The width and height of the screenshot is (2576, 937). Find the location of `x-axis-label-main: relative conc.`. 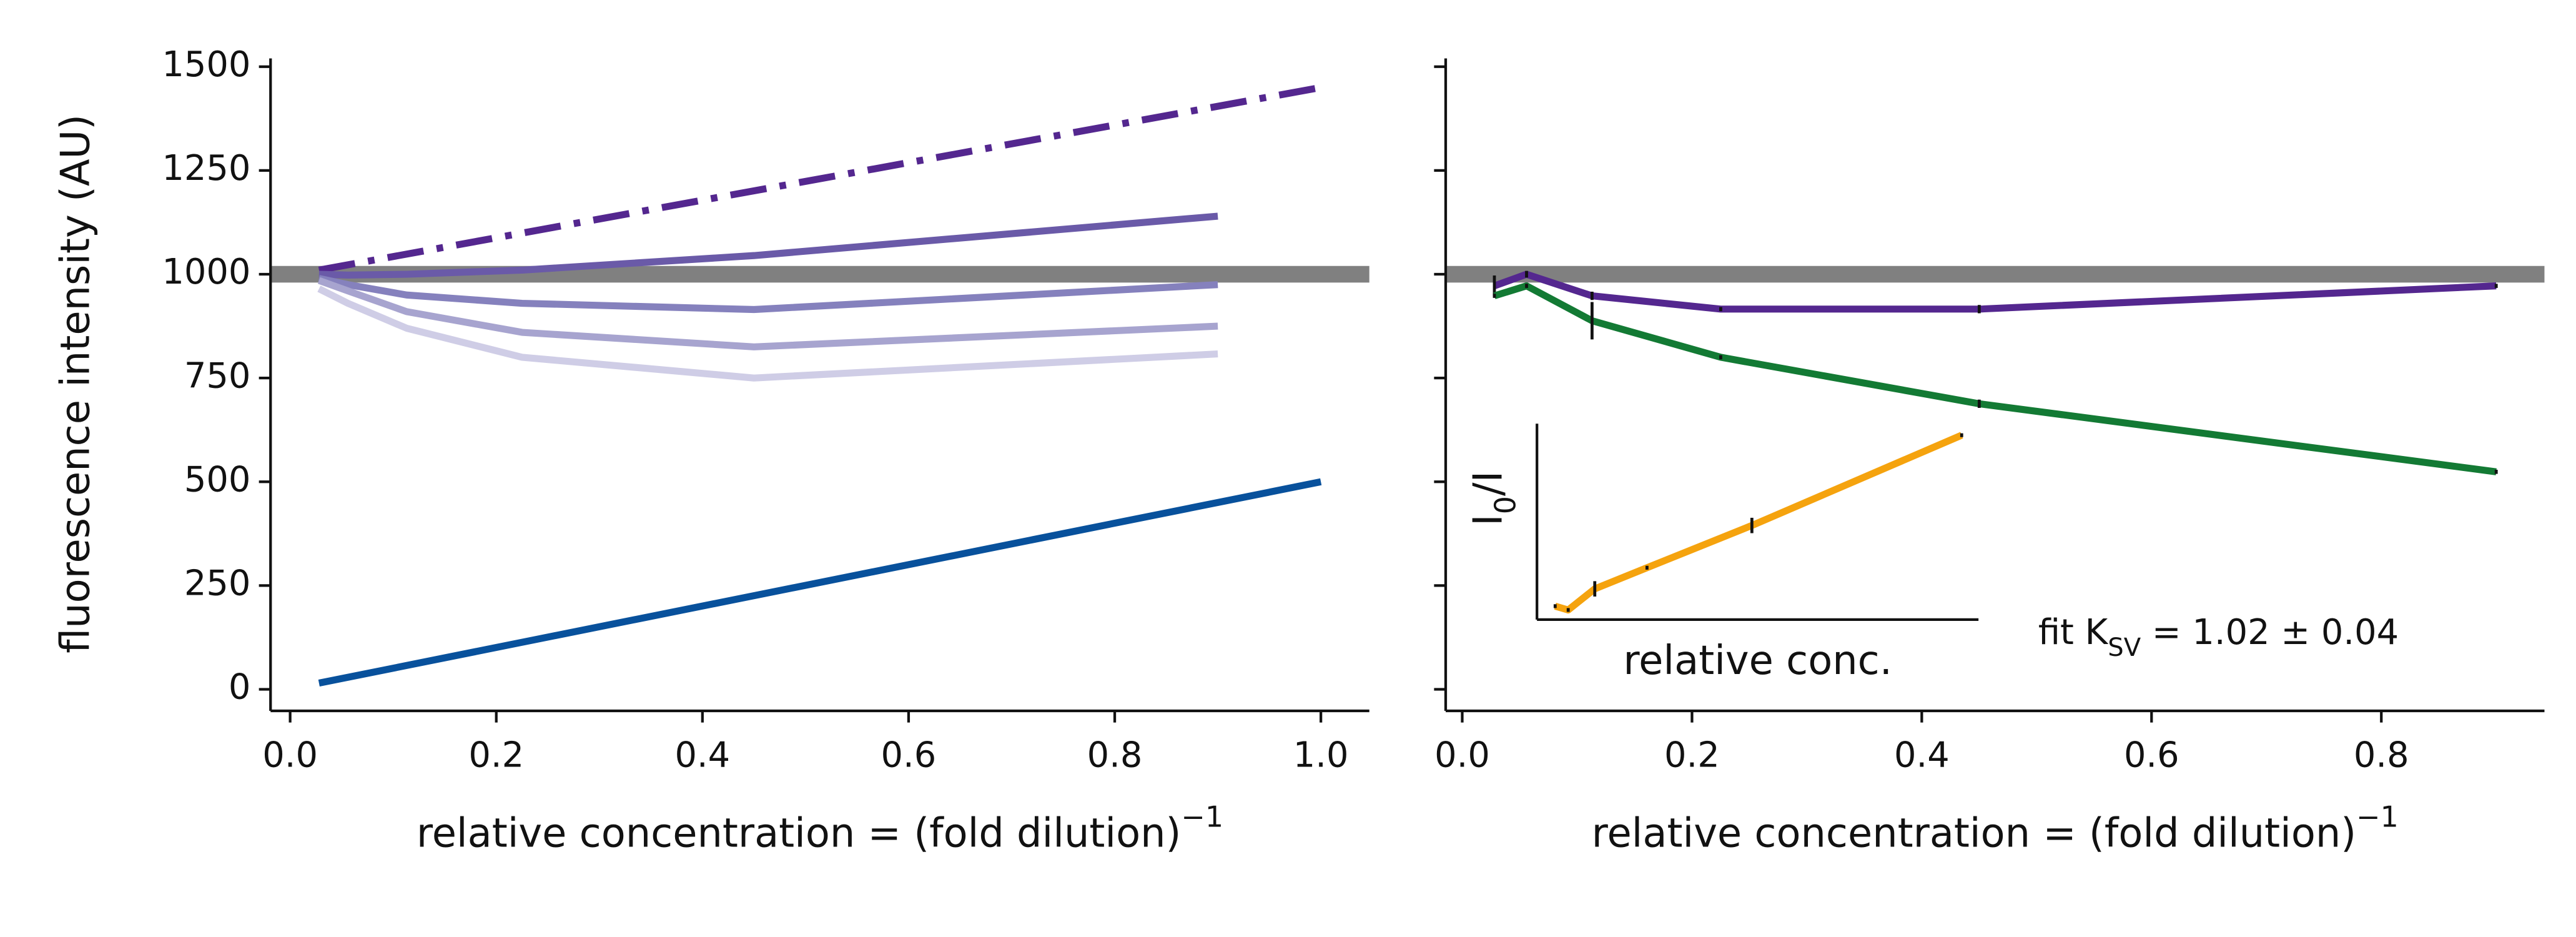

x-axis-label-main: relative conc. is located at coordinates (1758, 661).